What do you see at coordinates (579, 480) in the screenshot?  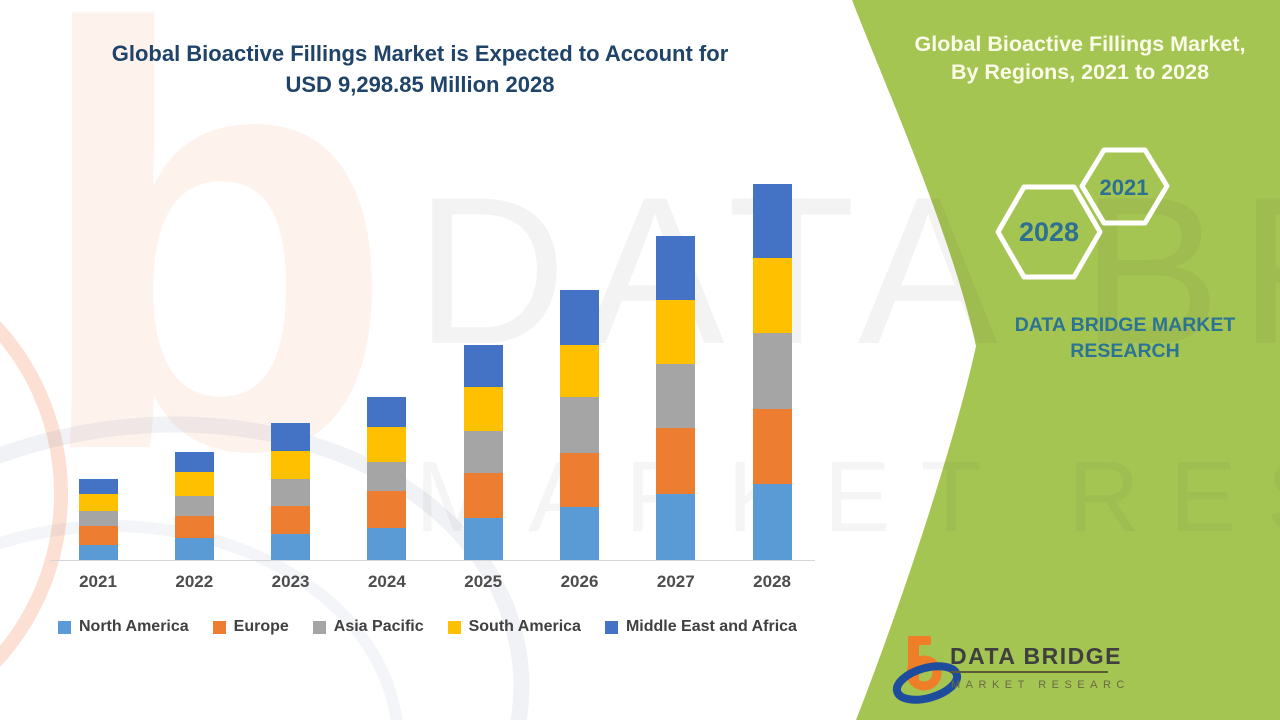 I see `bar-segment-2026-europe` at bounding box center [579, 480].